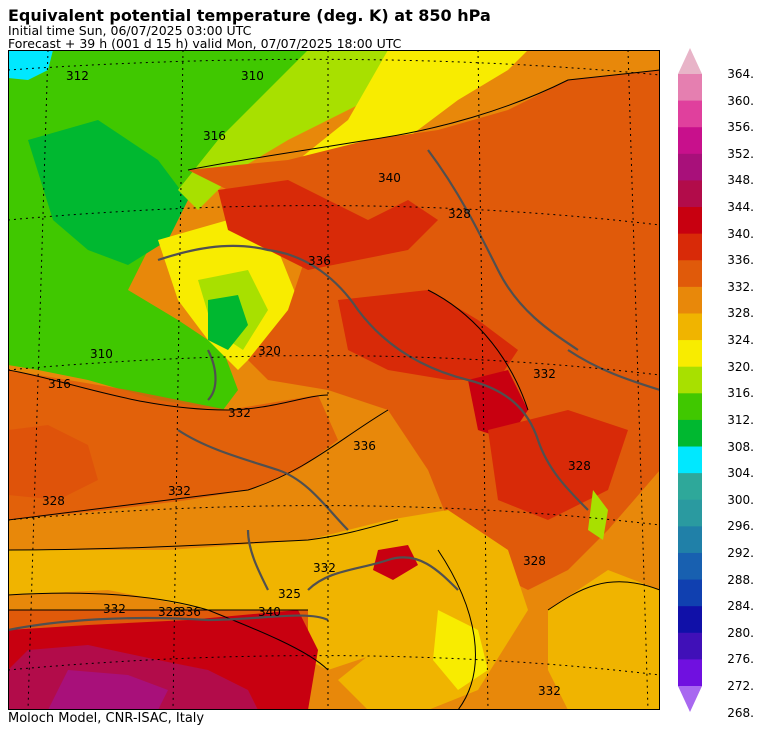 The width and height of the screenshot is (760, 731). Describe the element at coordinates (30, 65) in the screenshot. I see `region-cyan-corner` at that location.